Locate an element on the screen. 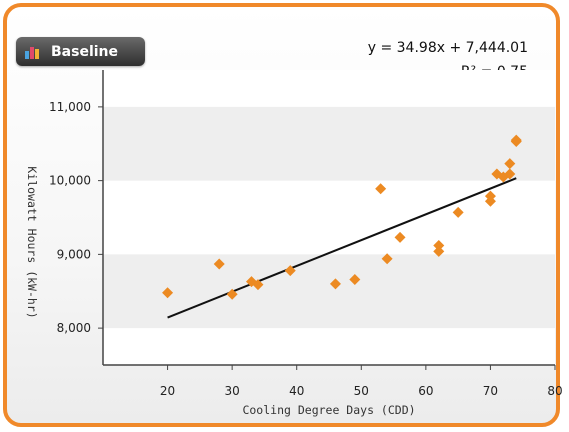 This screenshot has width=569, height=432. x-tick-label: 40 is located at coordinates (296, 391).